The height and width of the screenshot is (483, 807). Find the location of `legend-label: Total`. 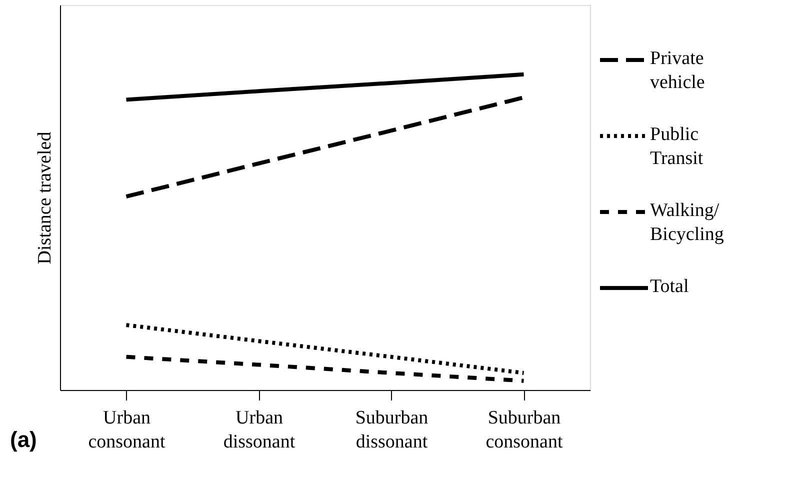

legend-label: Total is located at coordinates (669, 286).